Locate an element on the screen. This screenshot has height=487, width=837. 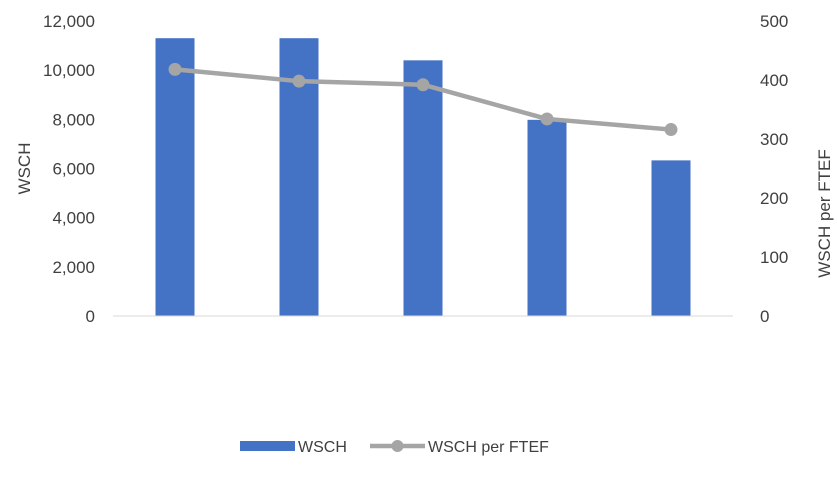
y-left-tick-label: 0 is located at coordinates (90, 316).